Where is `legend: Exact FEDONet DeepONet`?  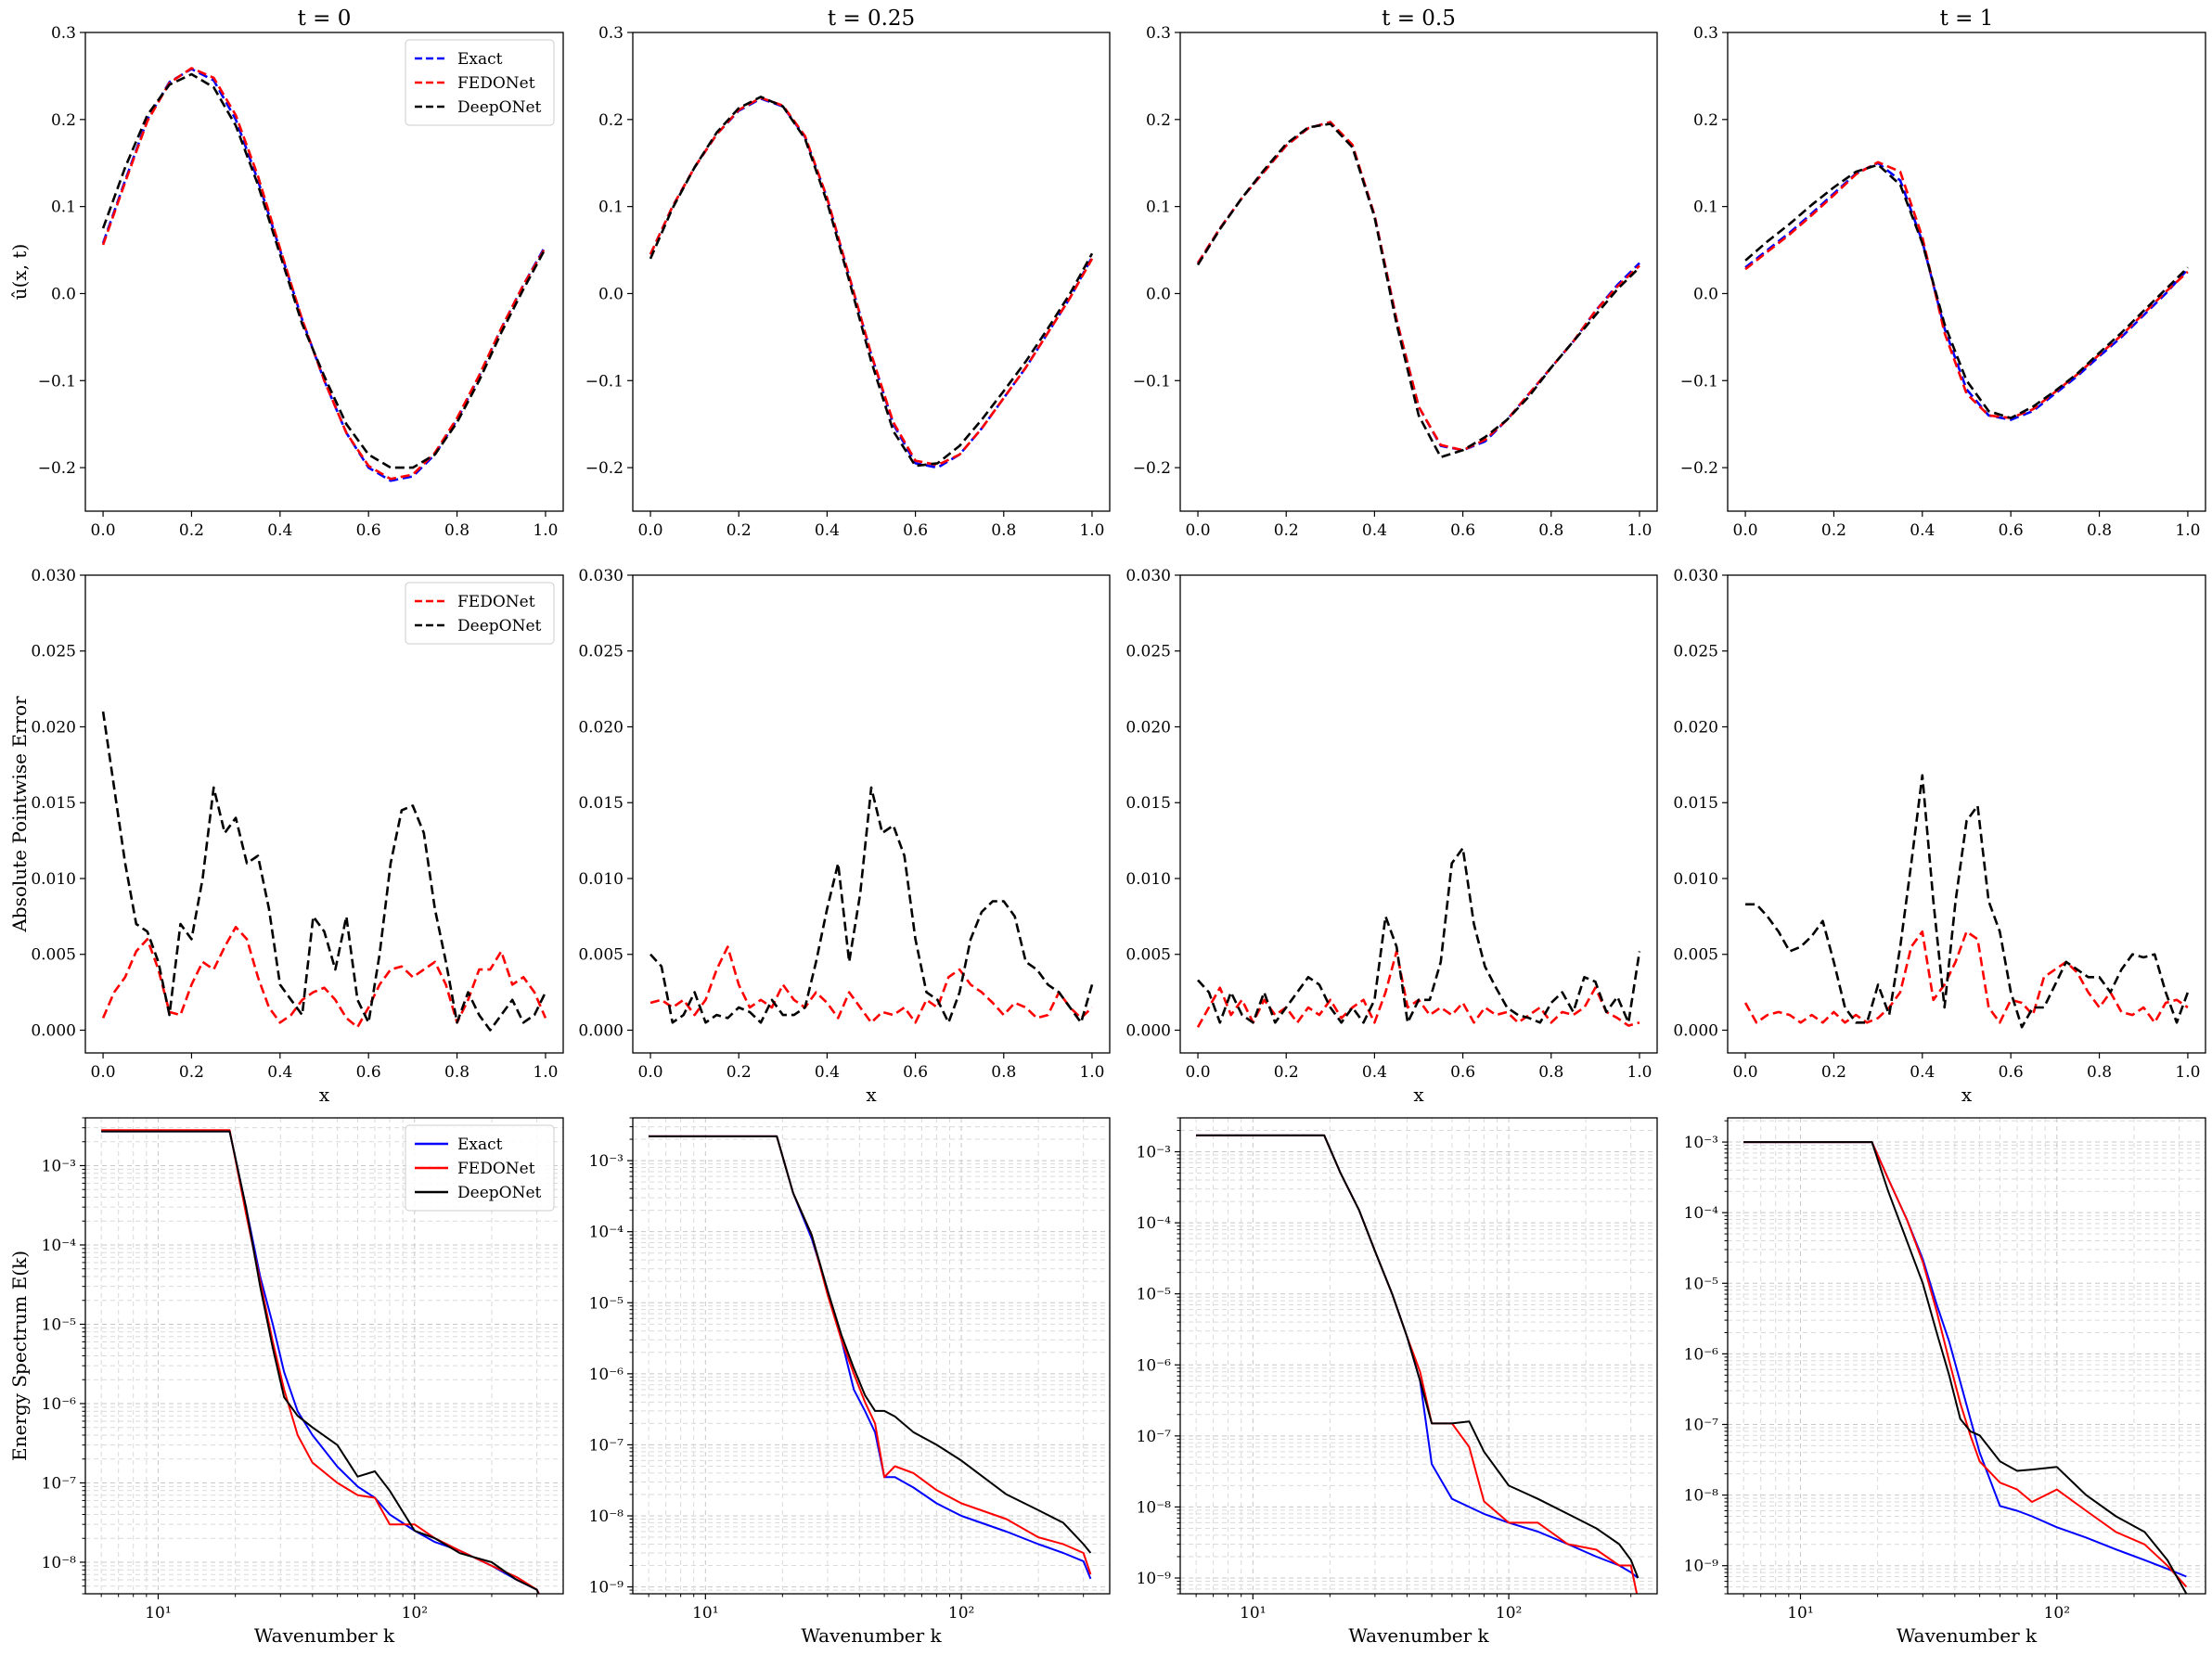 legend: Exact FEDONet DeepONet is located at coordinates (480, 82).